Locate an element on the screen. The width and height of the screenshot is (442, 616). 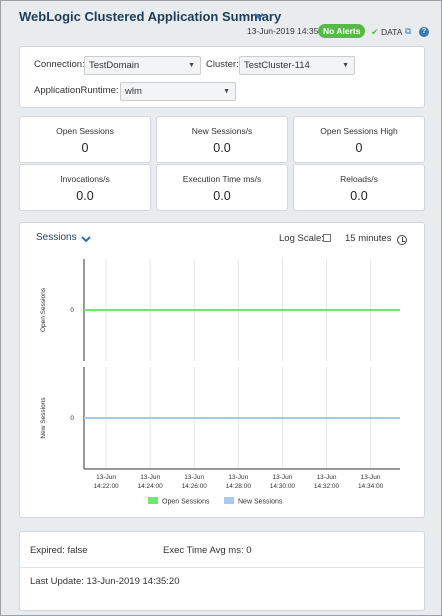
tile-new-sessions: New Sessions/s 0.0 is located at coordinates (222, 139).